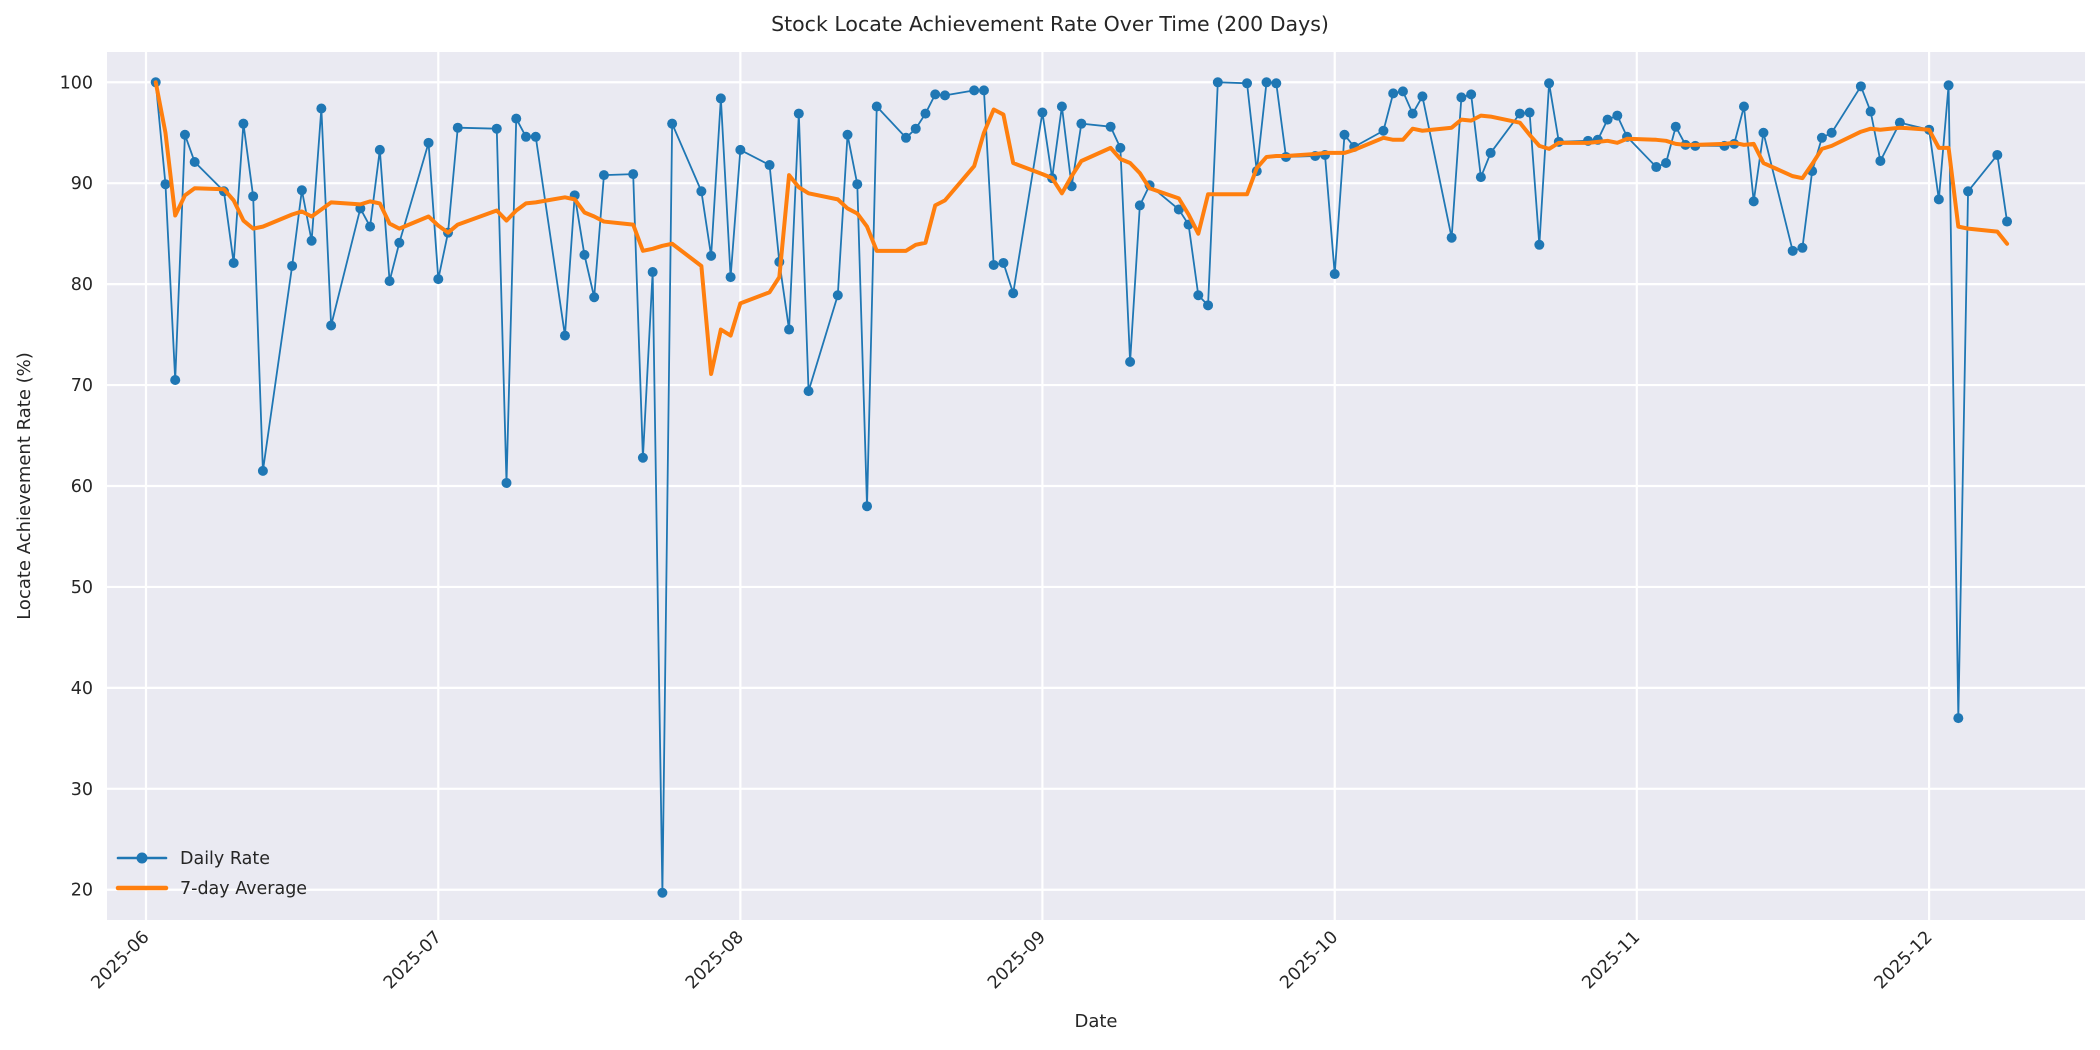 This screenshot has height=1050, width=2100. Describe the element at coordinates (24, 486) in the screenshot. I see `y-axis-label: Locate Achievement Rate (%)` at that location.